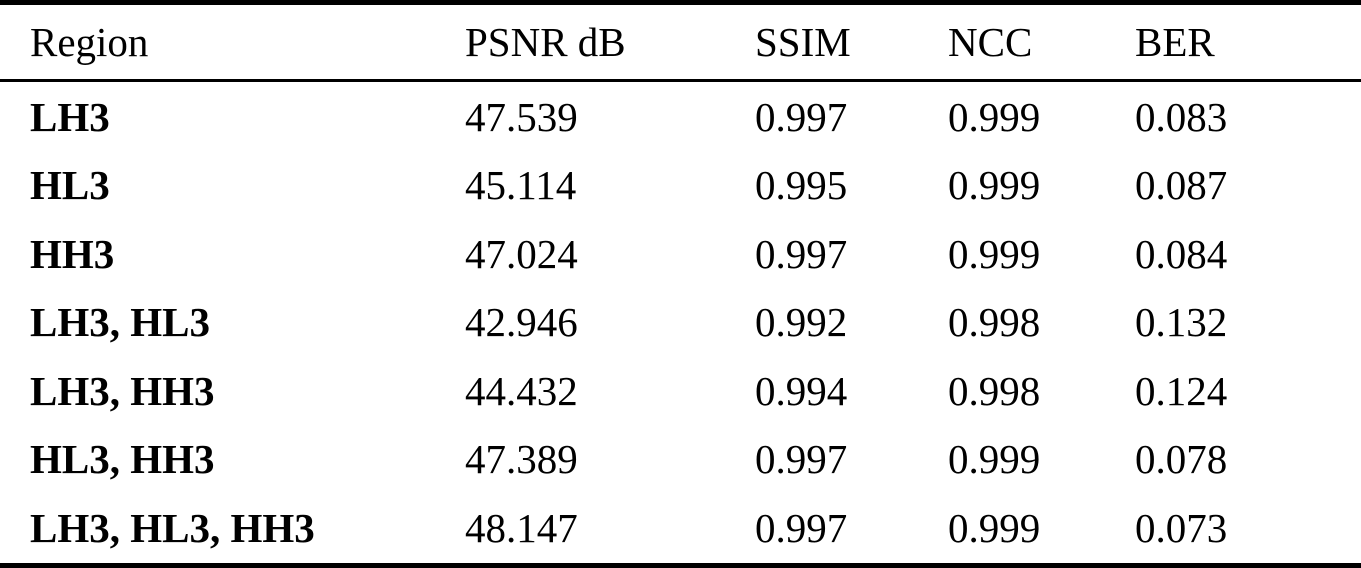 This screenshot has height=568, width=1361. I want to click on cell-psnr: 45.114, so click(521, 185).